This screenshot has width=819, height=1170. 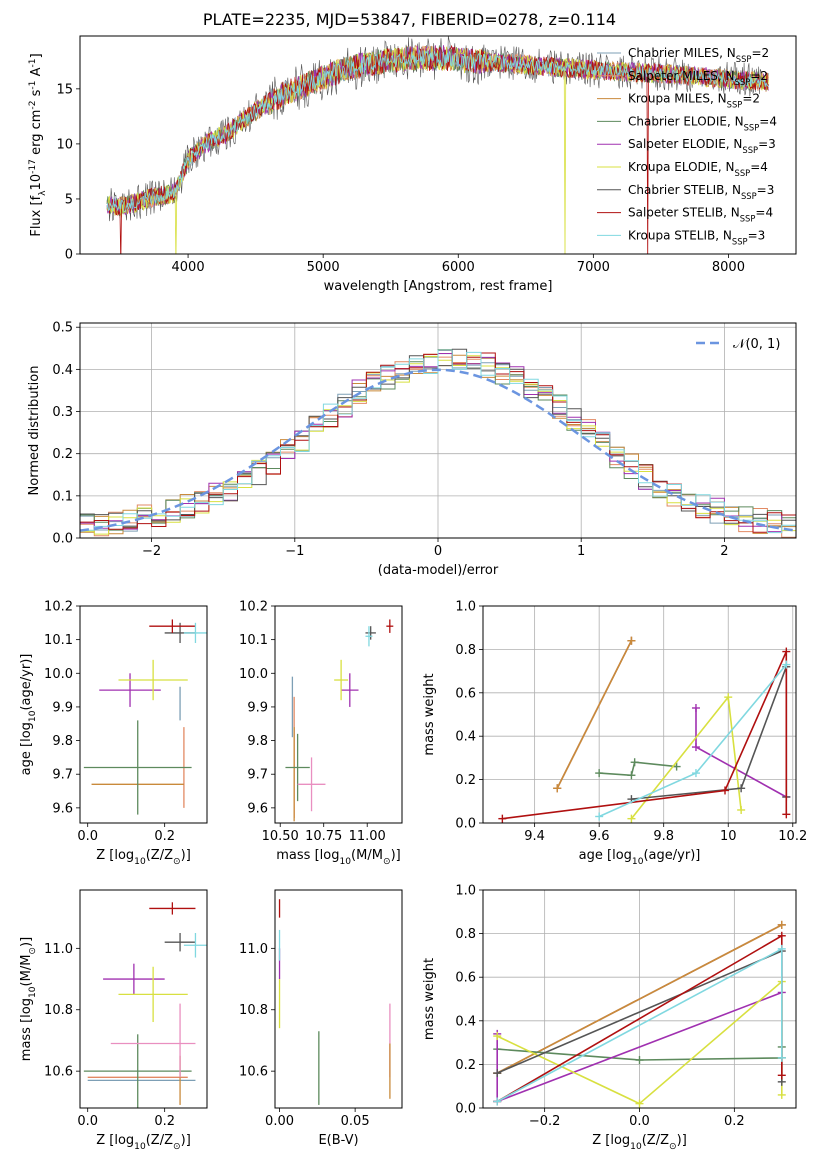 What do you see at coordinates (323, 267) in the screenshot?
I see `x-tick-label: 5000` at bounding box center [323, 267].